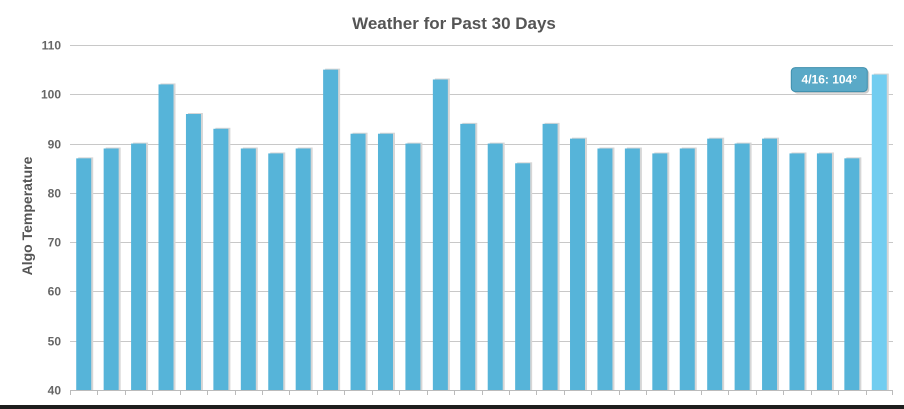  Describe the element at coordinates (55, 391) in the screenshot. I see `y-tick-label: 40` at that location.